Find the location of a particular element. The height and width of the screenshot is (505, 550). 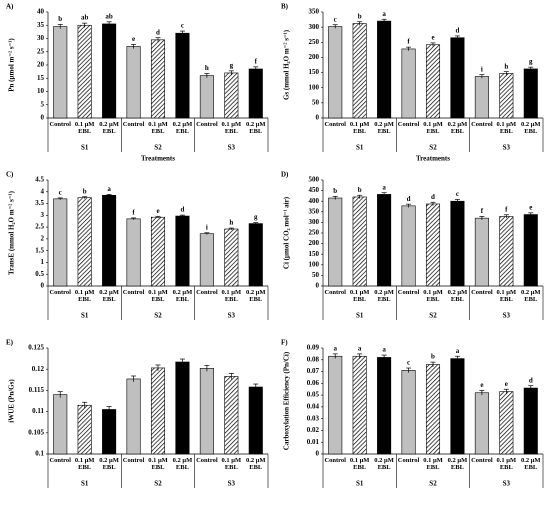

y-tick-label: 150 is located at coordinates (314, 254).